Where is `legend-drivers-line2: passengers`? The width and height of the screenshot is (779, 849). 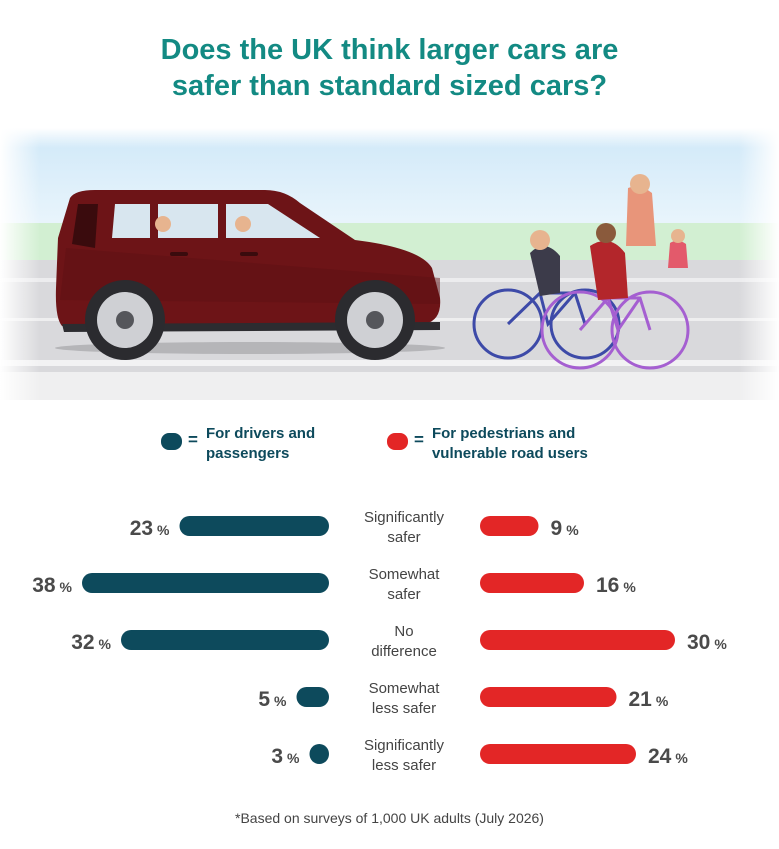 legend-drivers-line2: passengers is located at coordinates (247, 453).